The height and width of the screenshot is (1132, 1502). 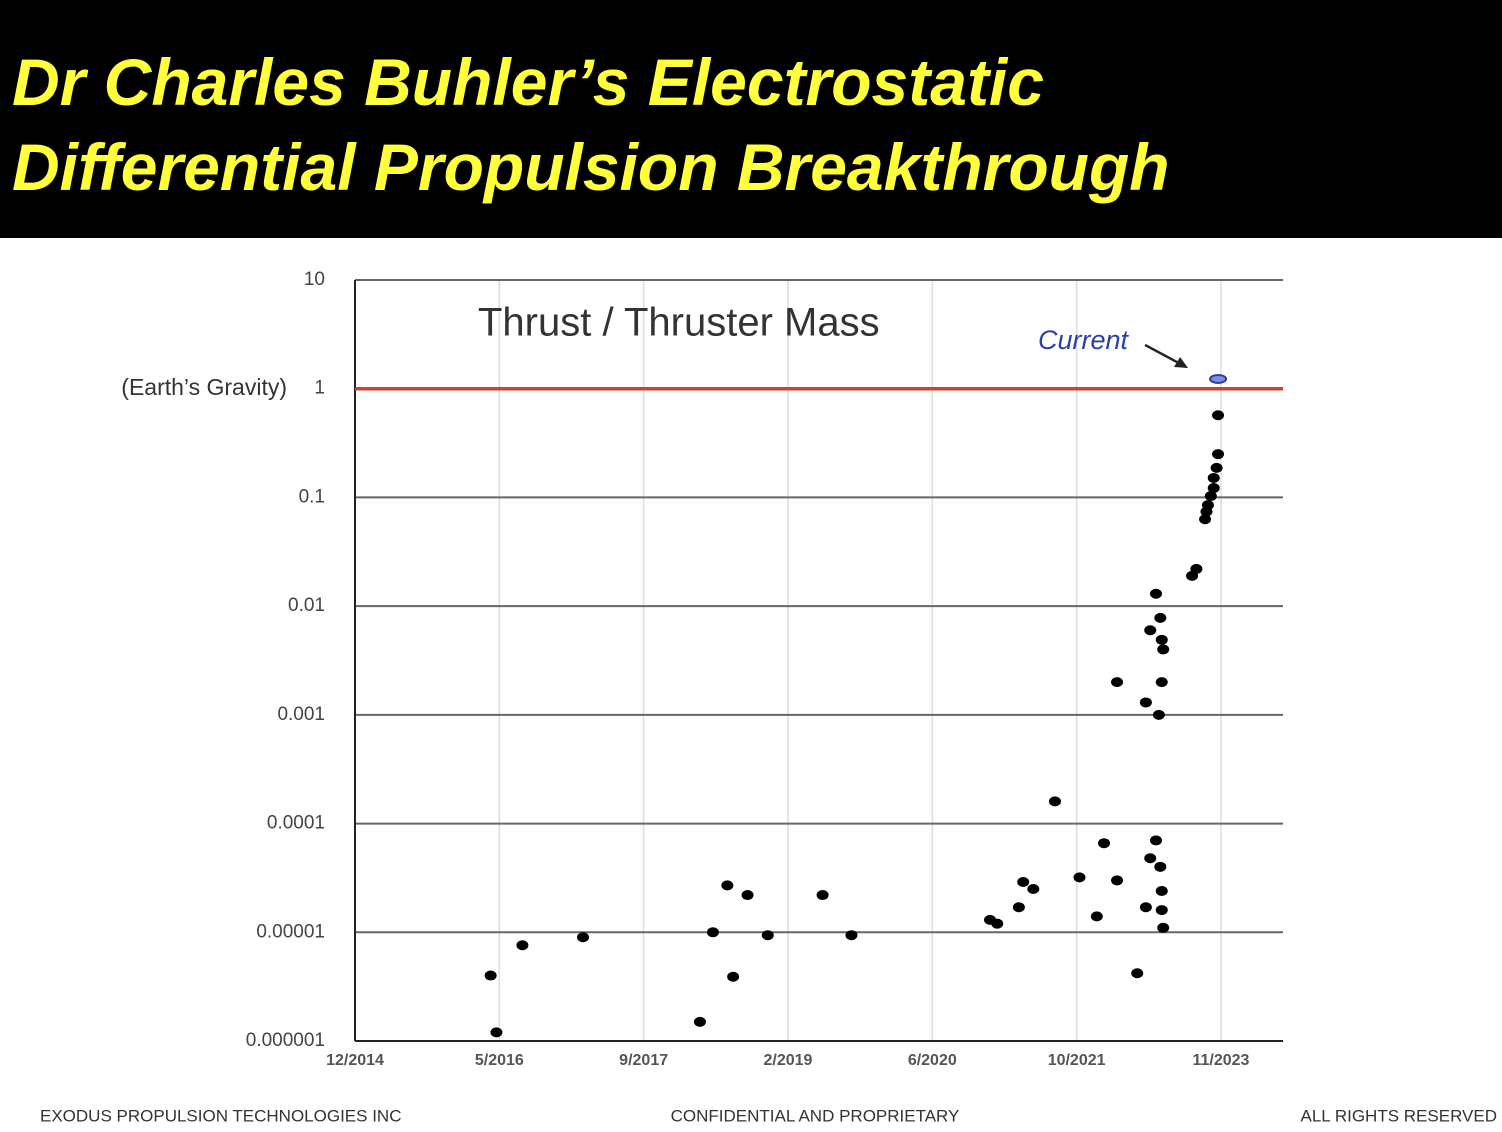 I want to click on x-tick-label: 5/2016, so click(x=499, y=1060).